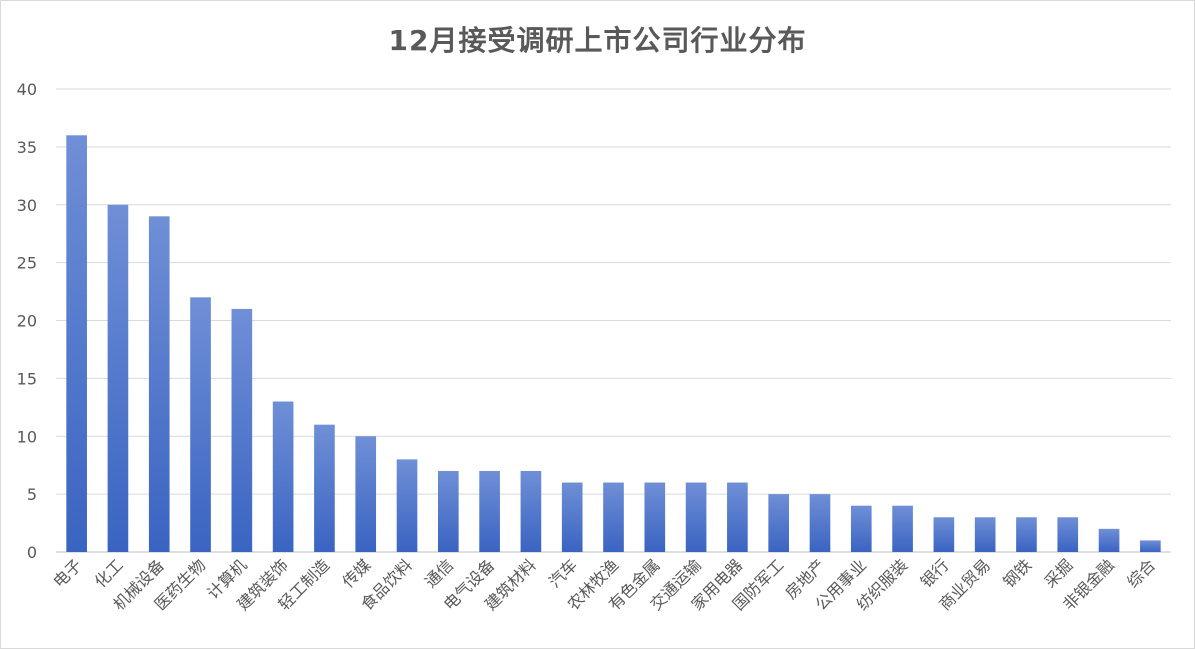 The width and height of the screenshot is (1195, 649). I want to click on x-category-label: 化工, so click(109, 573).